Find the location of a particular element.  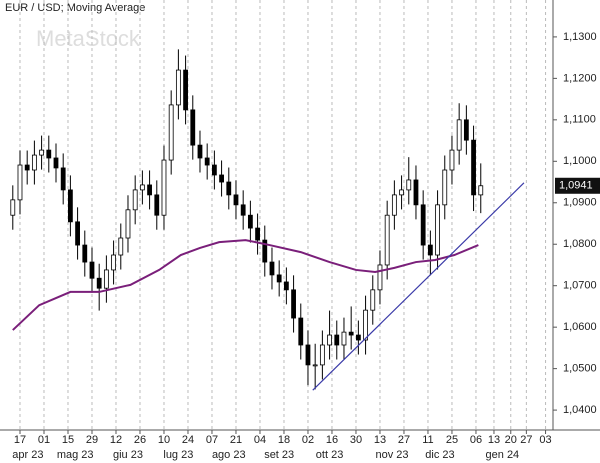

y-tick-label: 1,0800 is located at coordinates (580, 244).